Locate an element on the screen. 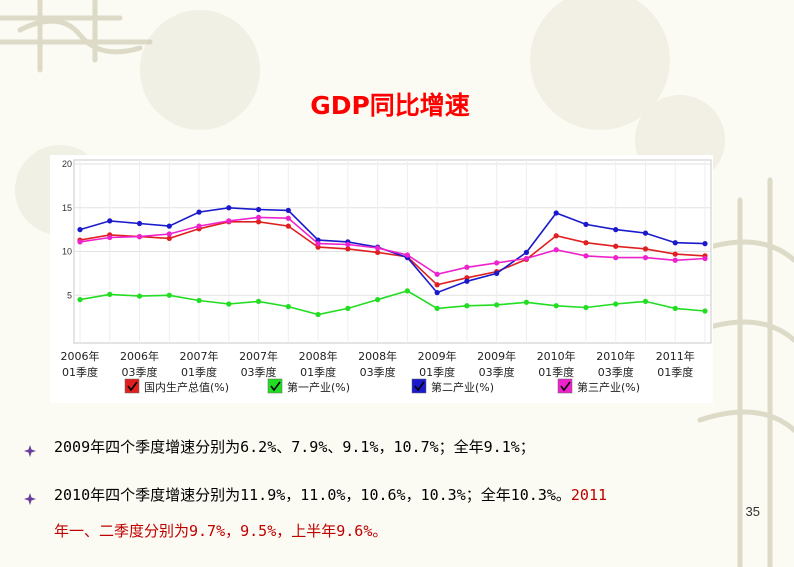  bullet-diamond-icon is located at coordinates (30, 449).